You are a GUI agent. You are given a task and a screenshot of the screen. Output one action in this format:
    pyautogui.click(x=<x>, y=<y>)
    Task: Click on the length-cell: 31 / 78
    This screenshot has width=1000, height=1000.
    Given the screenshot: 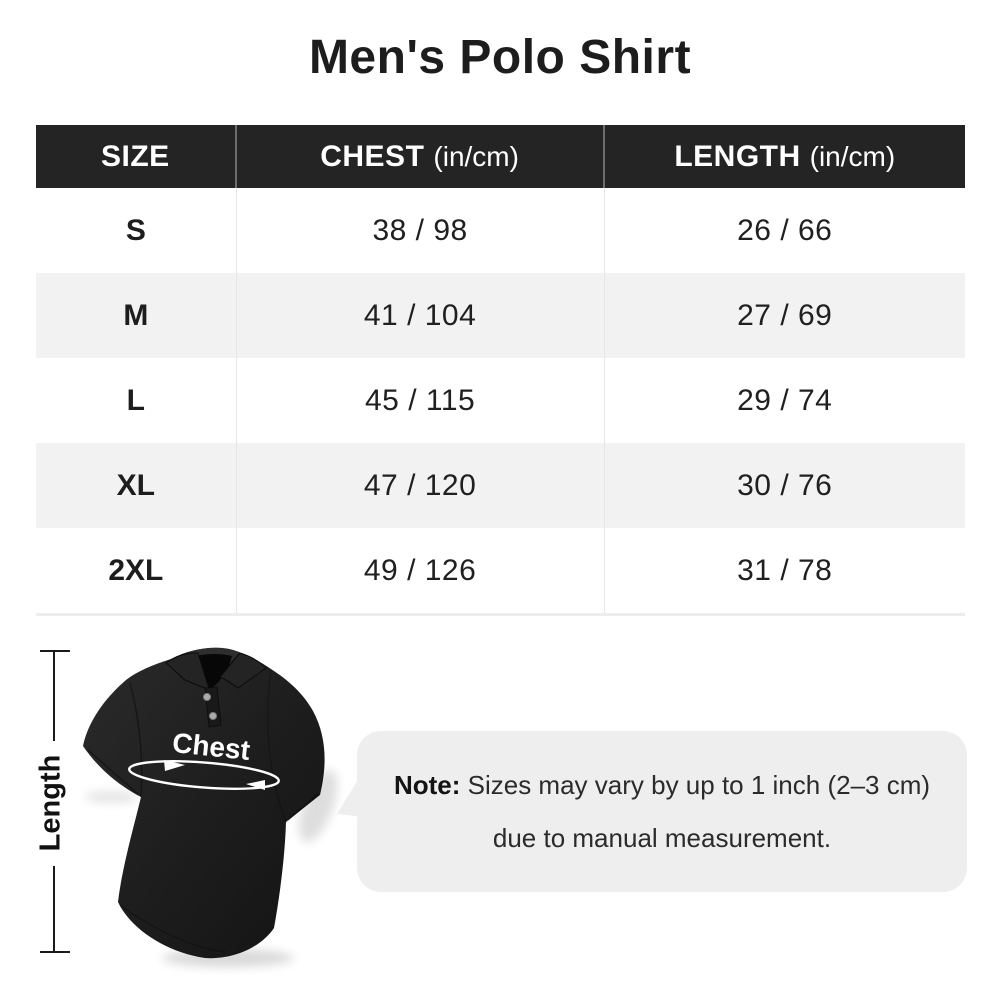 What is the action you would take?
    pyautogui.click(x=785, y=570)
    